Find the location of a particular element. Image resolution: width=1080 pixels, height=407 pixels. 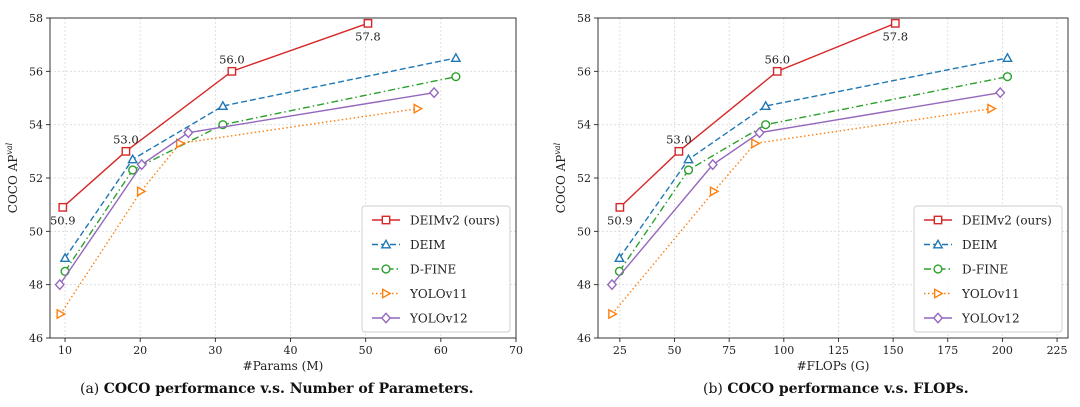

x-tick-label: 125 is located at coordinates (838, 350).